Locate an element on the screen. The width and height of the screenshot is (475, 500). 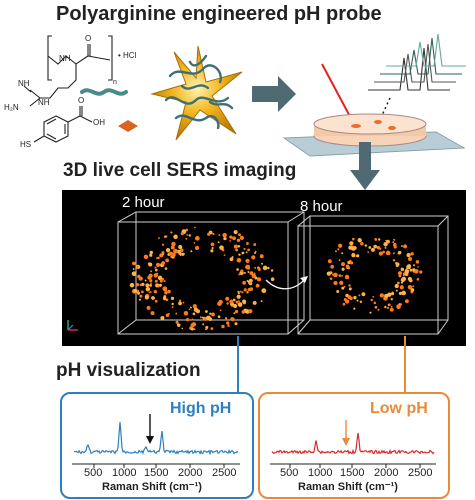
axis-indicator is located at coordinates (72, 325).